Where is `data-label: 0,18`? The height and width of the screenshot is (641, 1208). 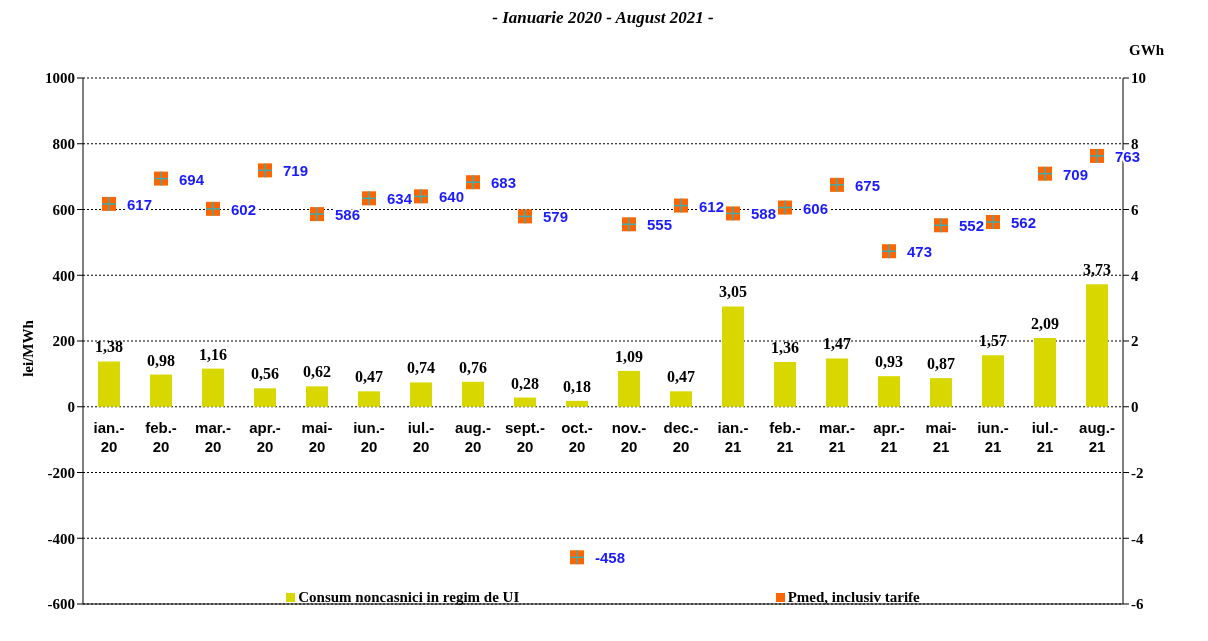 data-label: 0,18 is located at coordinates (577, 386).